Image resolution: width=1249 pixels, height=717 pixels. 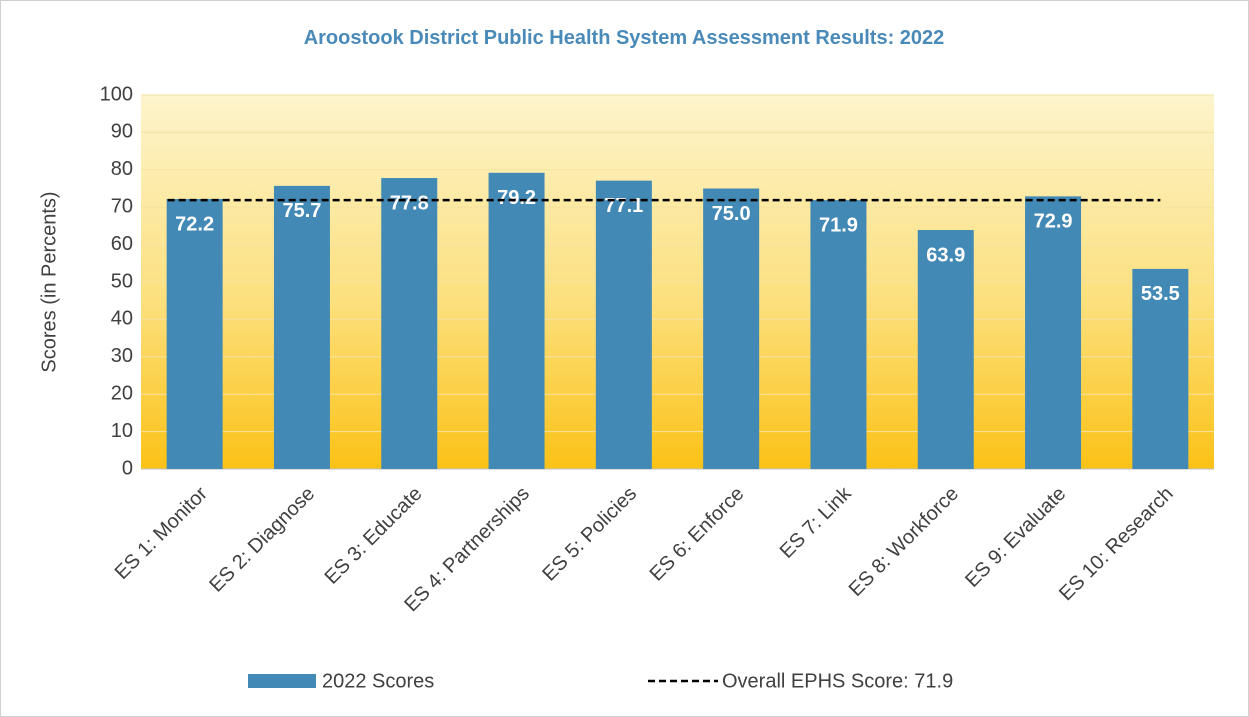 I want to click on data-label: 79.2, so click(x=516, y=198).